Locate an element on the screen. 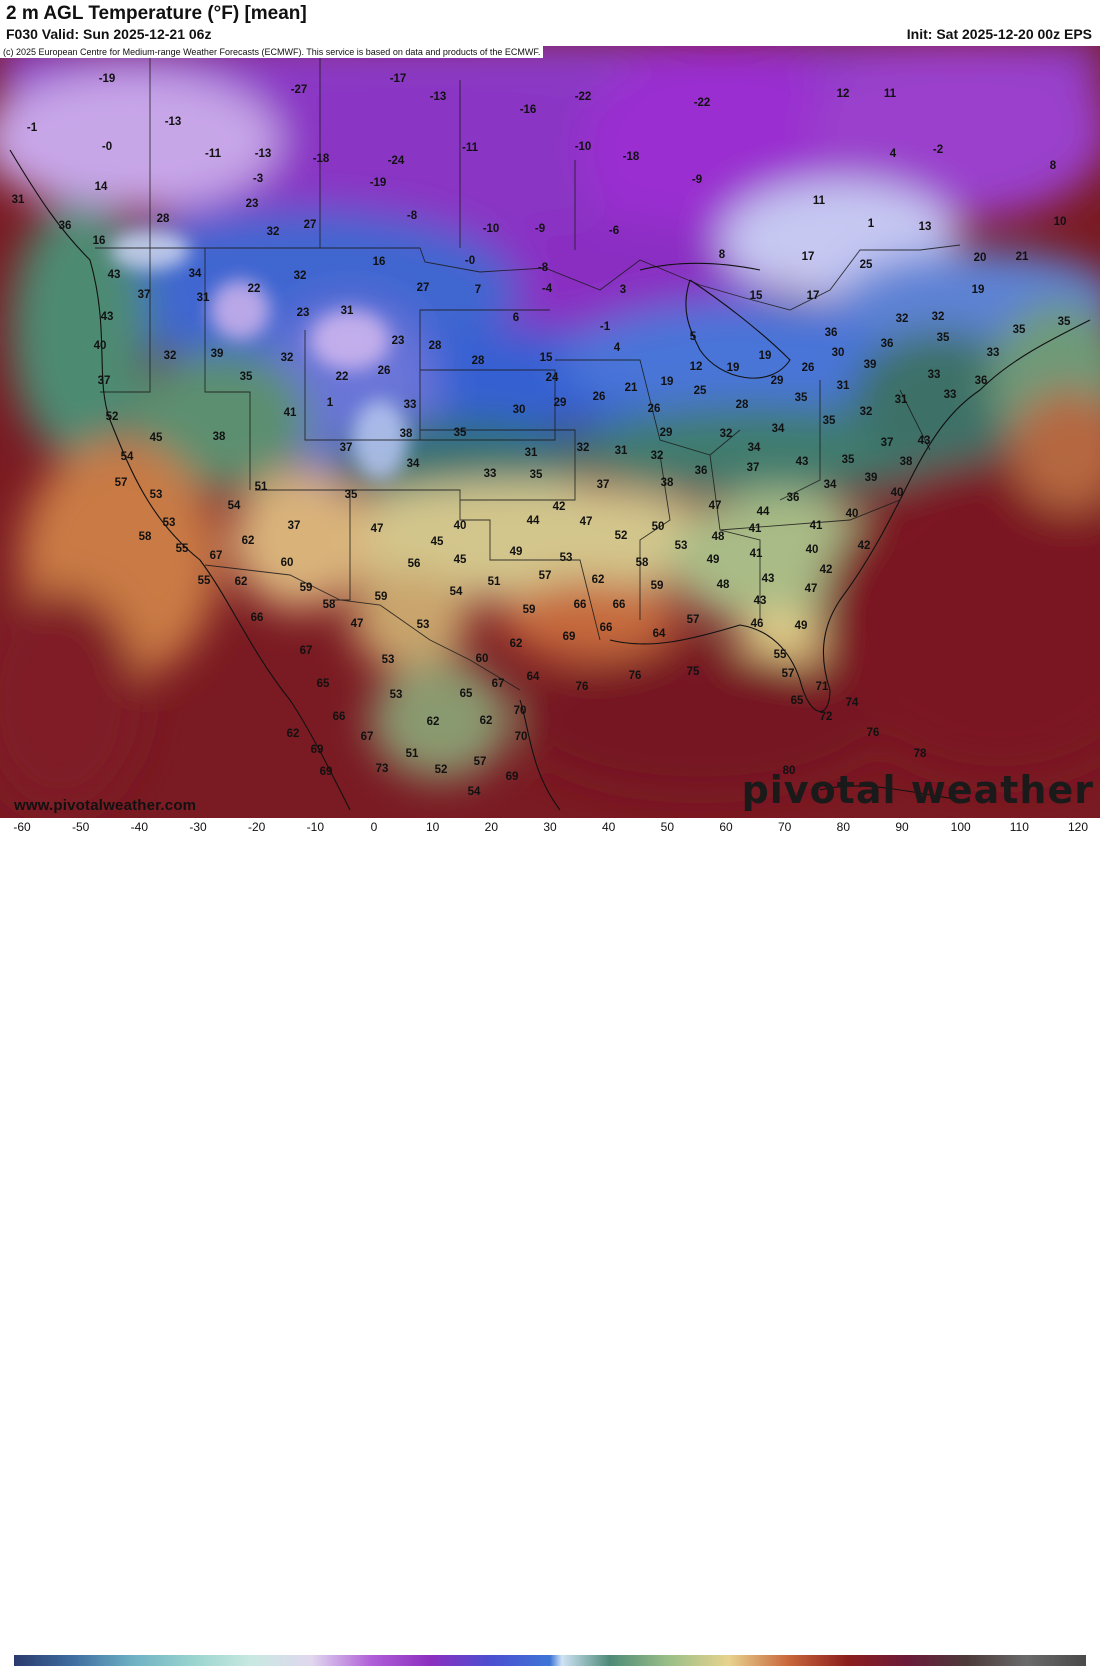 This screenshot has width=1100, height=1666. temperature-label: 20 is located at coordinates (980, 258).